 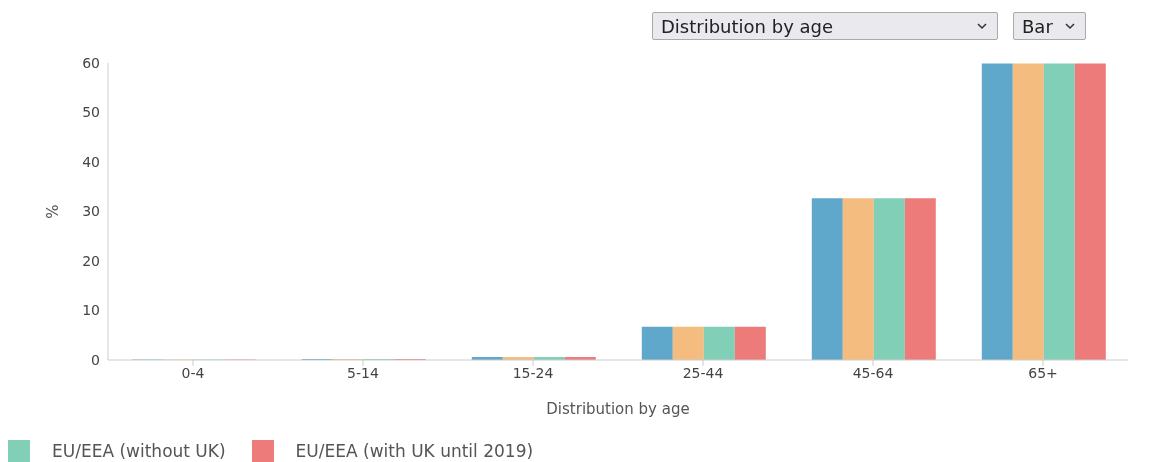 I want to click on y-tick-label: 20, so click(x=91, y=260).